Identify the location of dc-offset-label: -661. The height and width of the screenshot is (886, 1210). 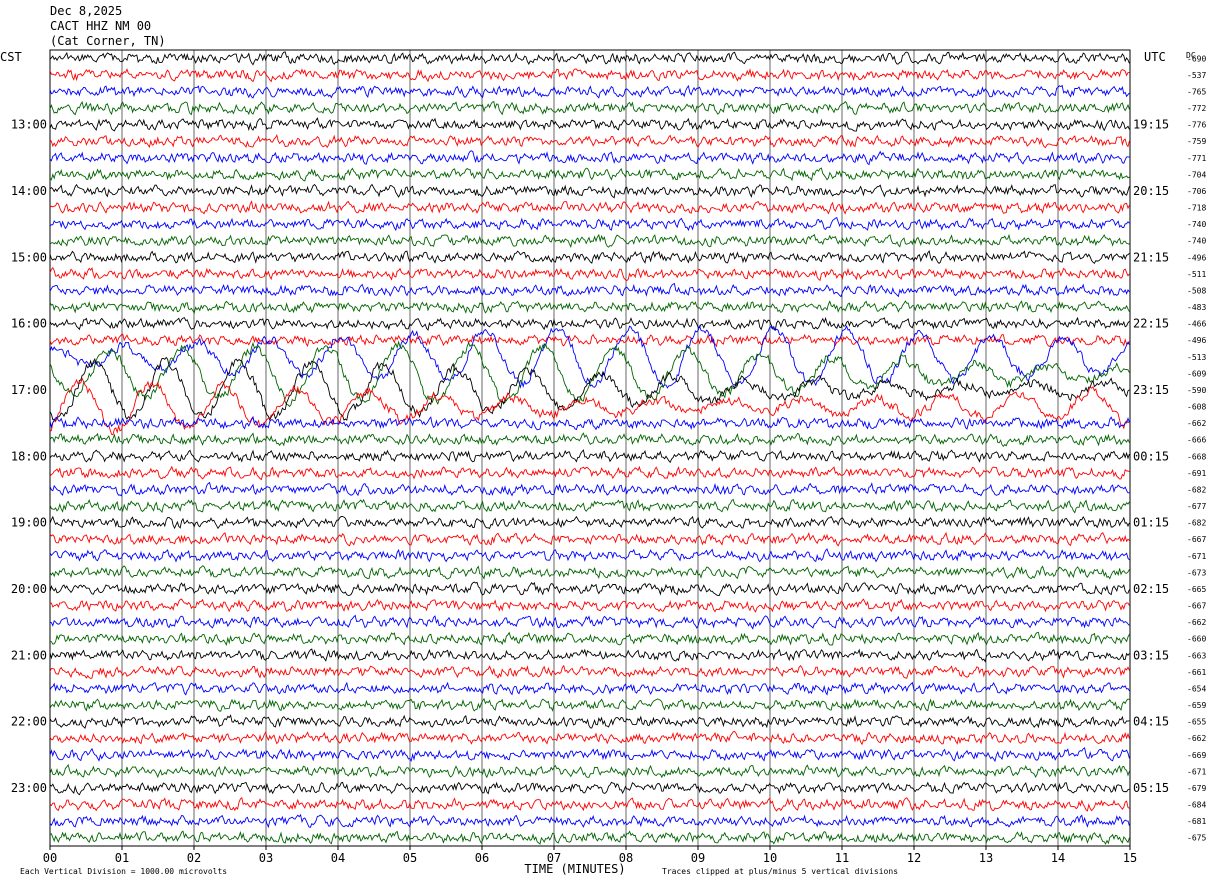
(1196, 672).